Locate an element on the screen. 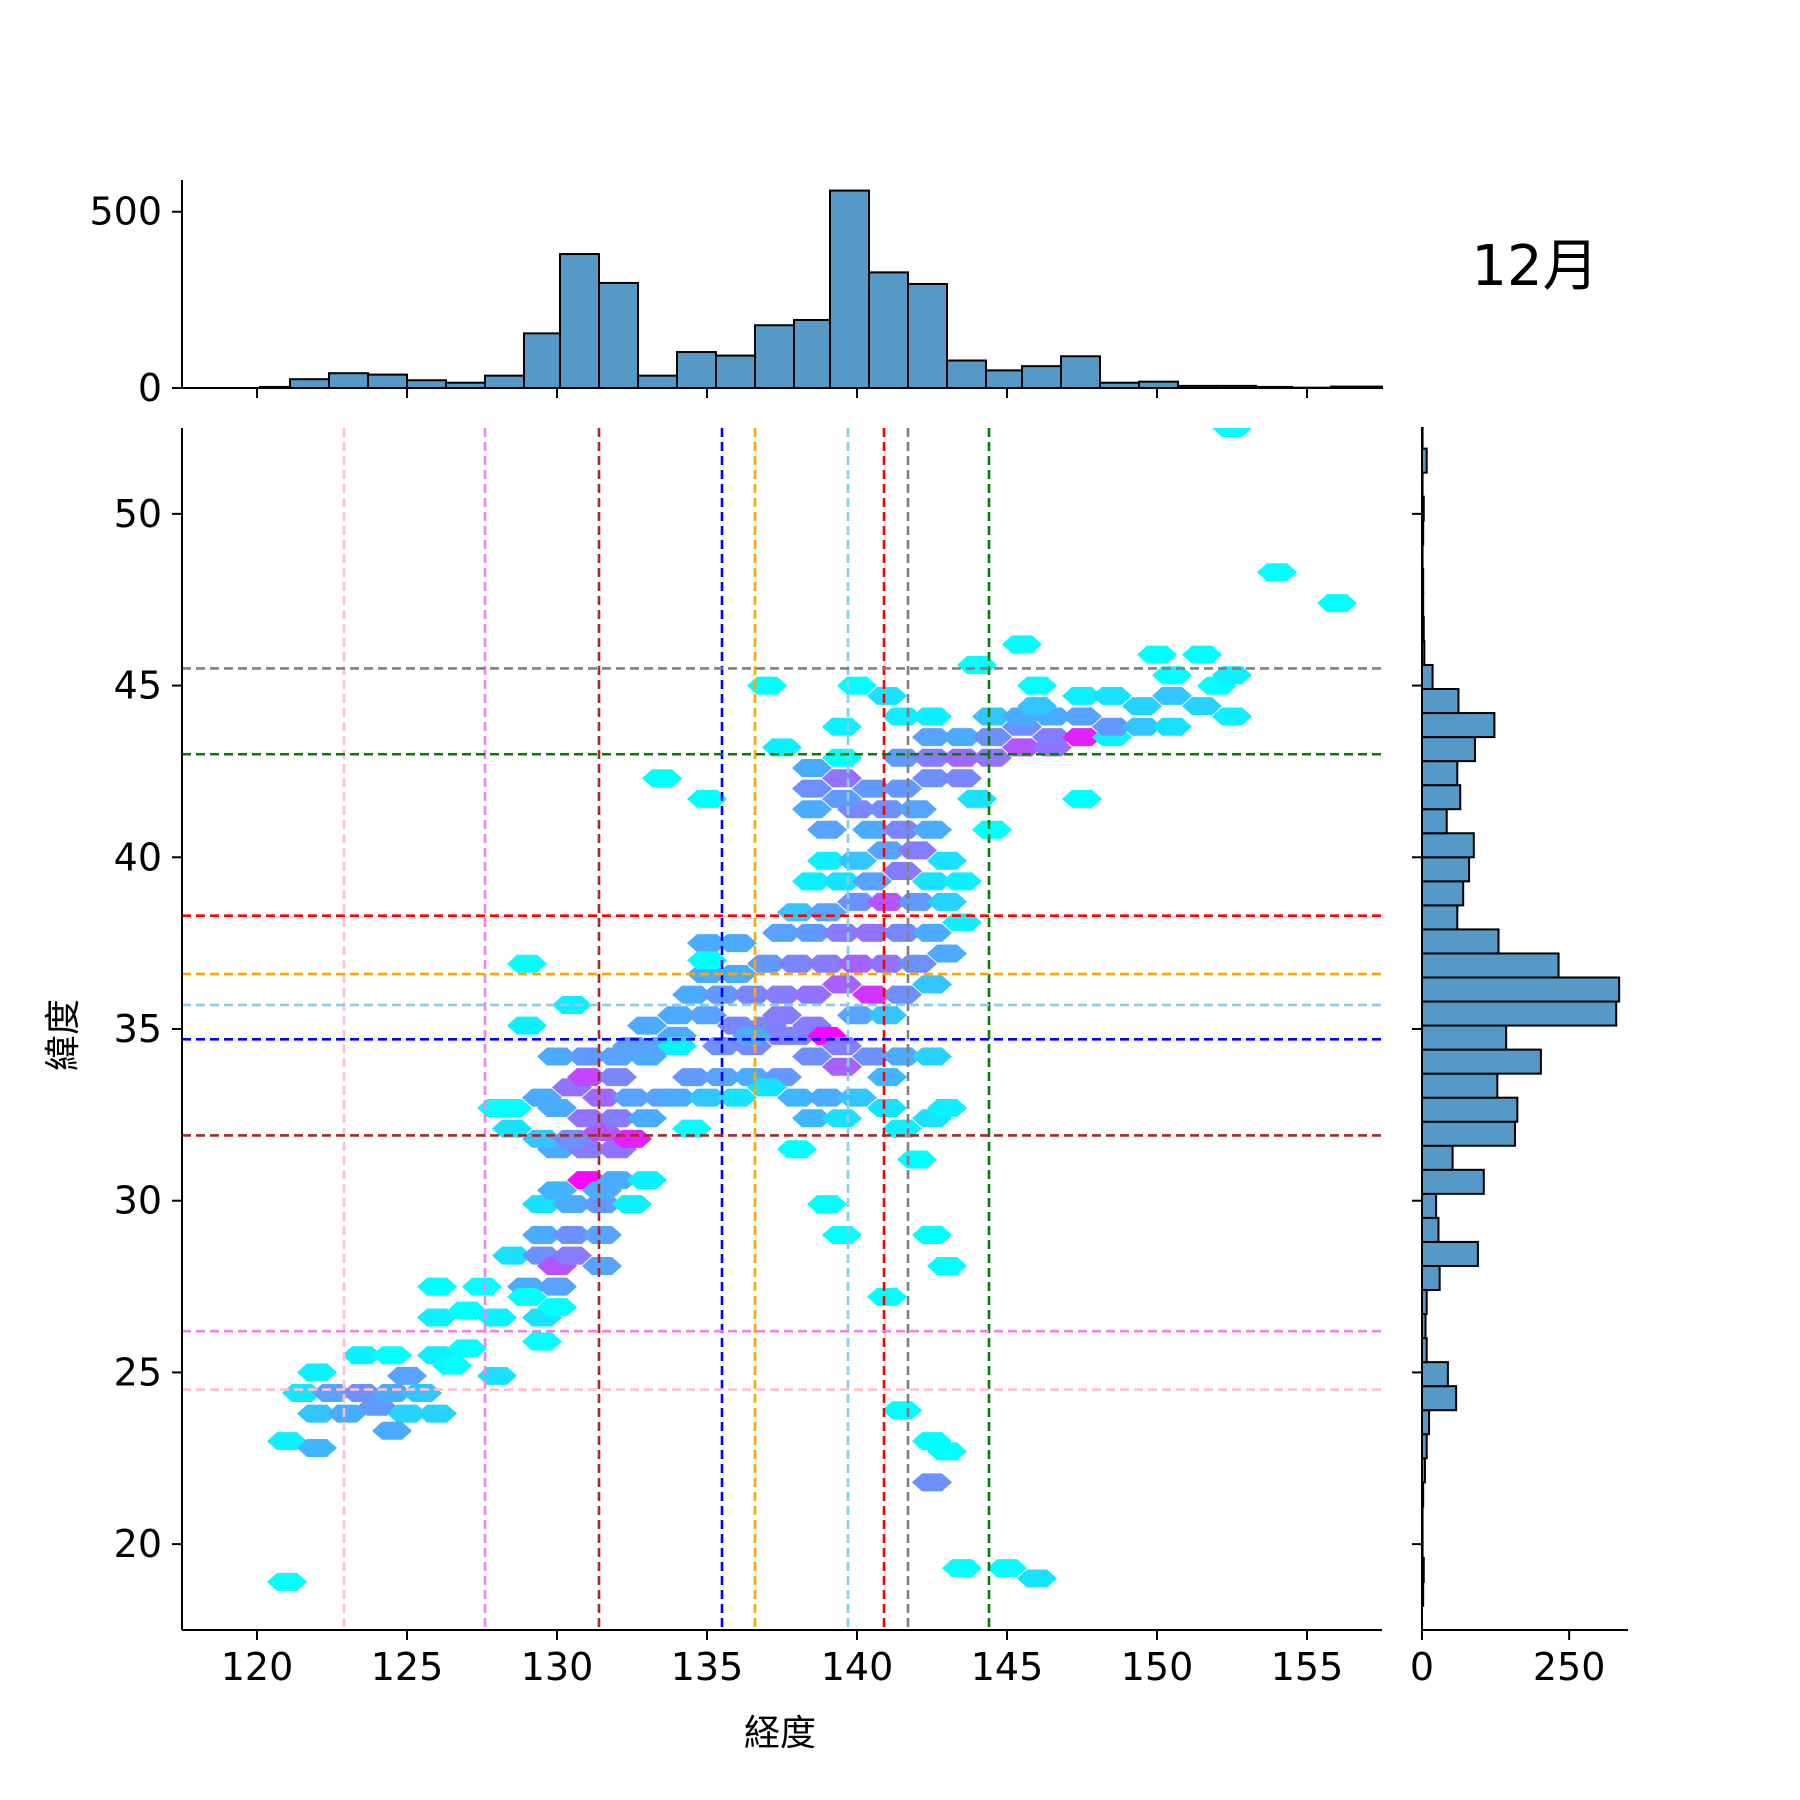  x-tick-label: 140 is located at coordinates (857, 1667).